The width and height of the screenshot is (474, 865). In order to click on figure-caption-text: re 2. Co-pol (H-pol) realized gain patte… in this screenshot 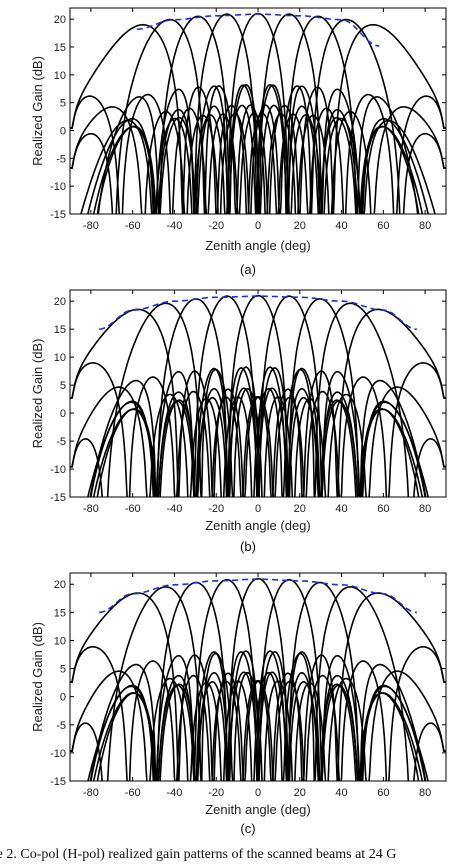, I will do `click(198, 854)`.